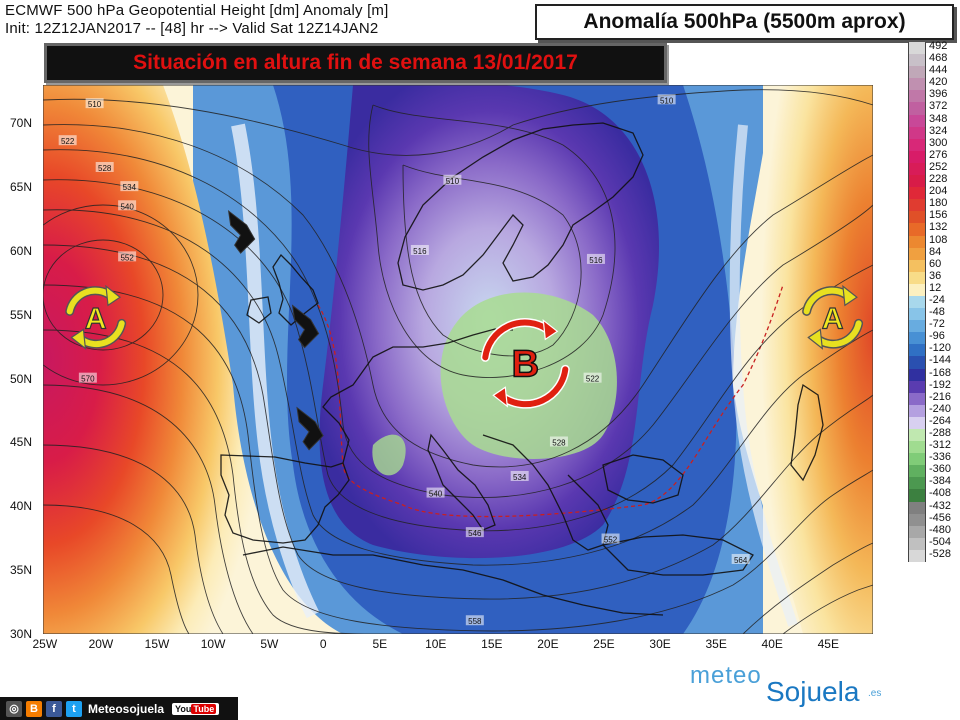  I want to click on colorbar-row: -312, so click(932, 446).